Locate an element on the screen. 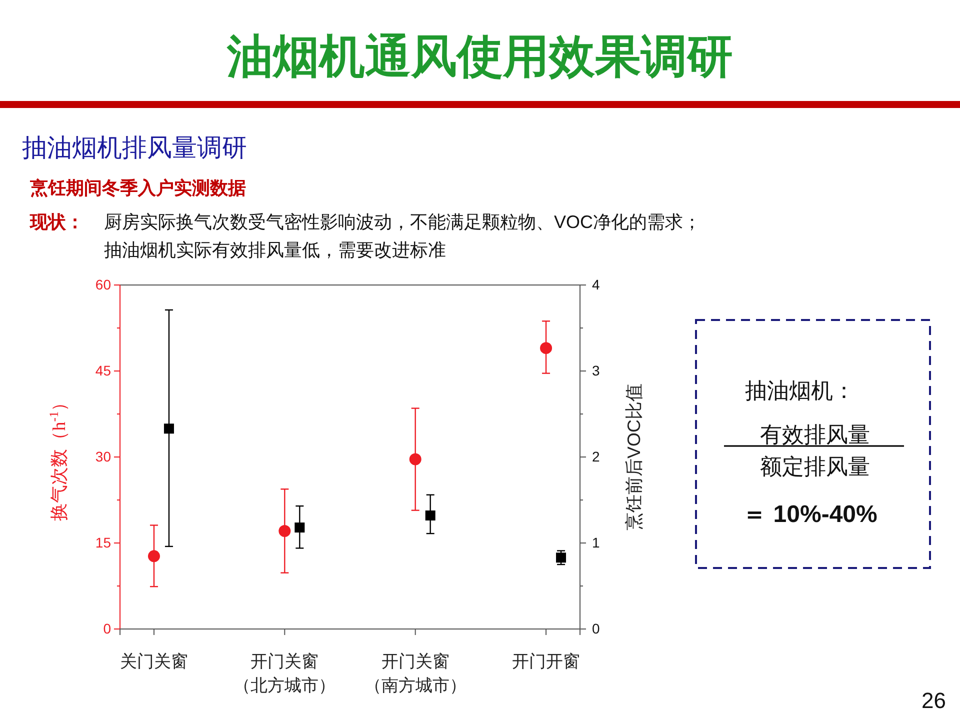 The image size is (960, 720). text: 额定排风量 is located at coordinates (815, 466).